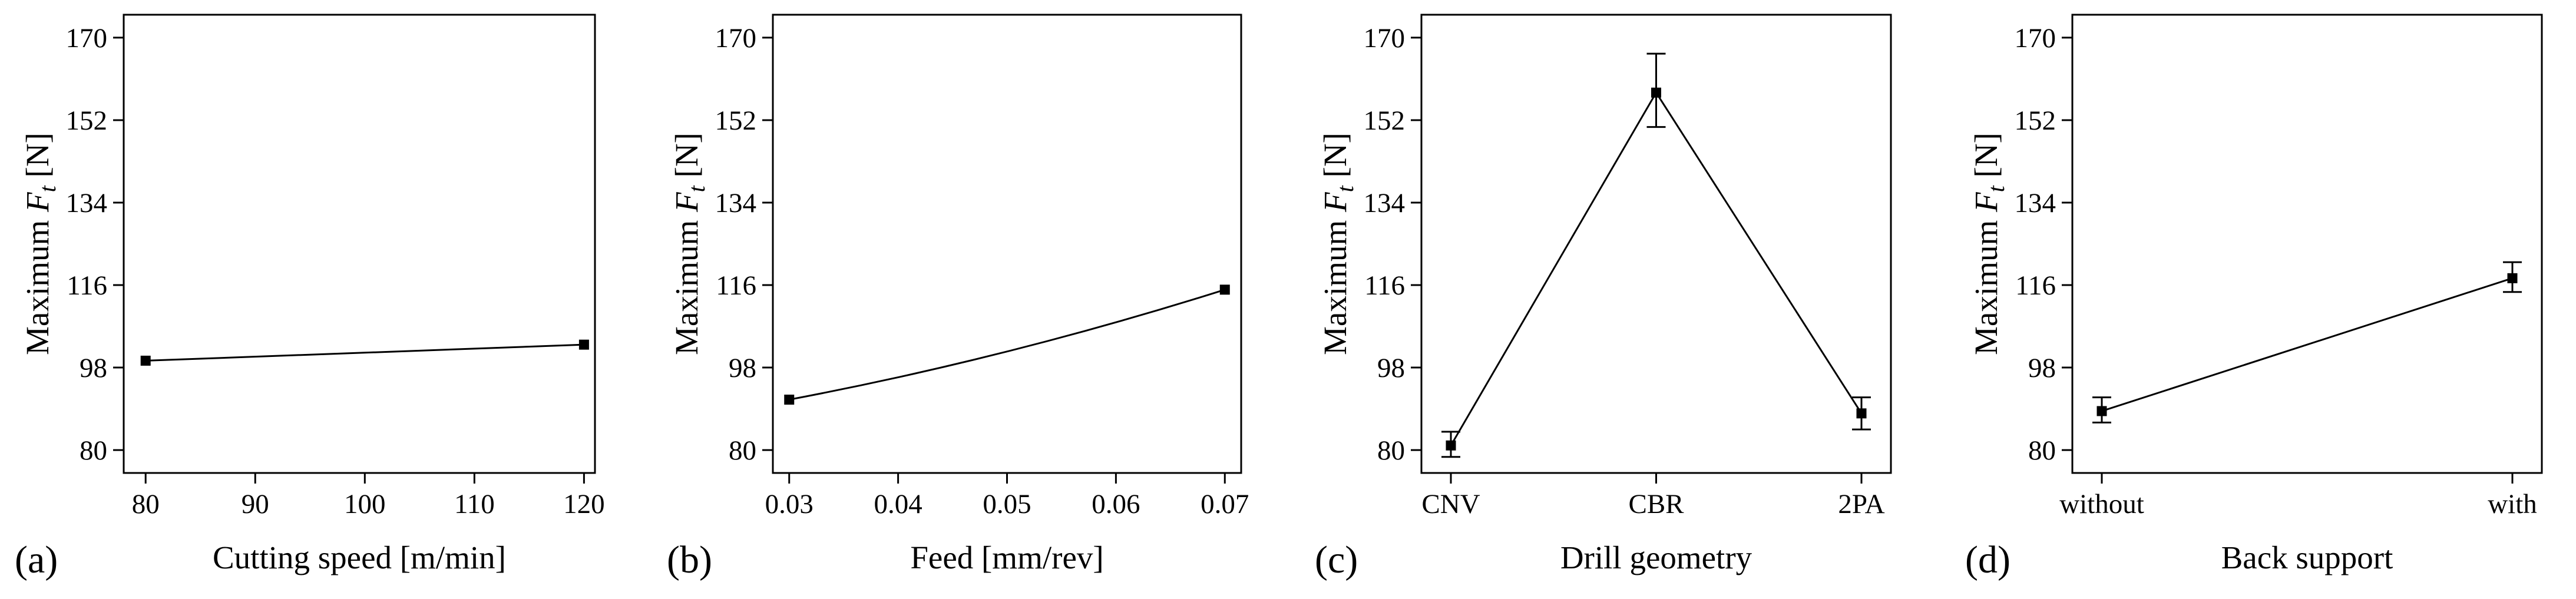 The height and width of the screenshot is (599, 2576). I want to click on x-axis-title: Feed [mm/rev], so click(1006, 558).